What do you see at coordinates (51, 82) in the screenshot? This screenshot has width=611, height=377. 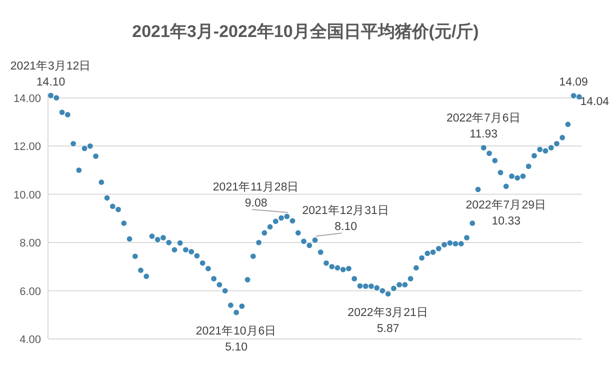 I see `data-label: 14.10` at bounding box center [51, 82].